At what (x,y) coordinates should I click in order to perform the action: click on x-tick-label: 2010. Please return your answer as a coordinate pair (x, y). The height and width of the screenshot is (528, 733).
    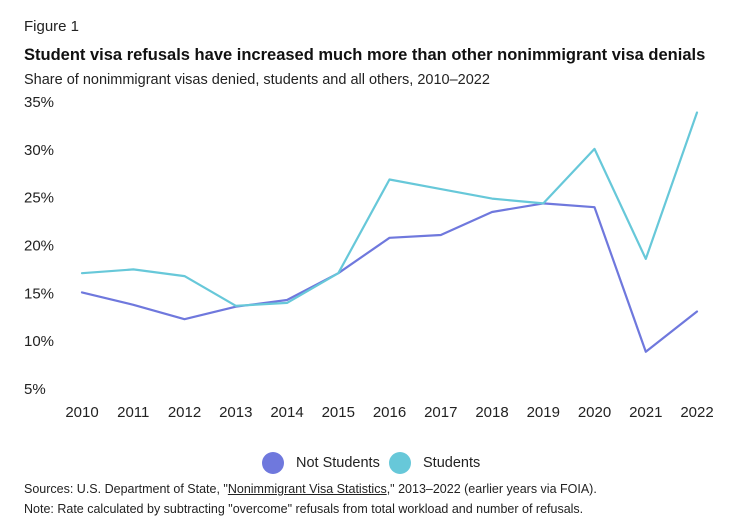
    Looking at the image, I should click on (81, 412).